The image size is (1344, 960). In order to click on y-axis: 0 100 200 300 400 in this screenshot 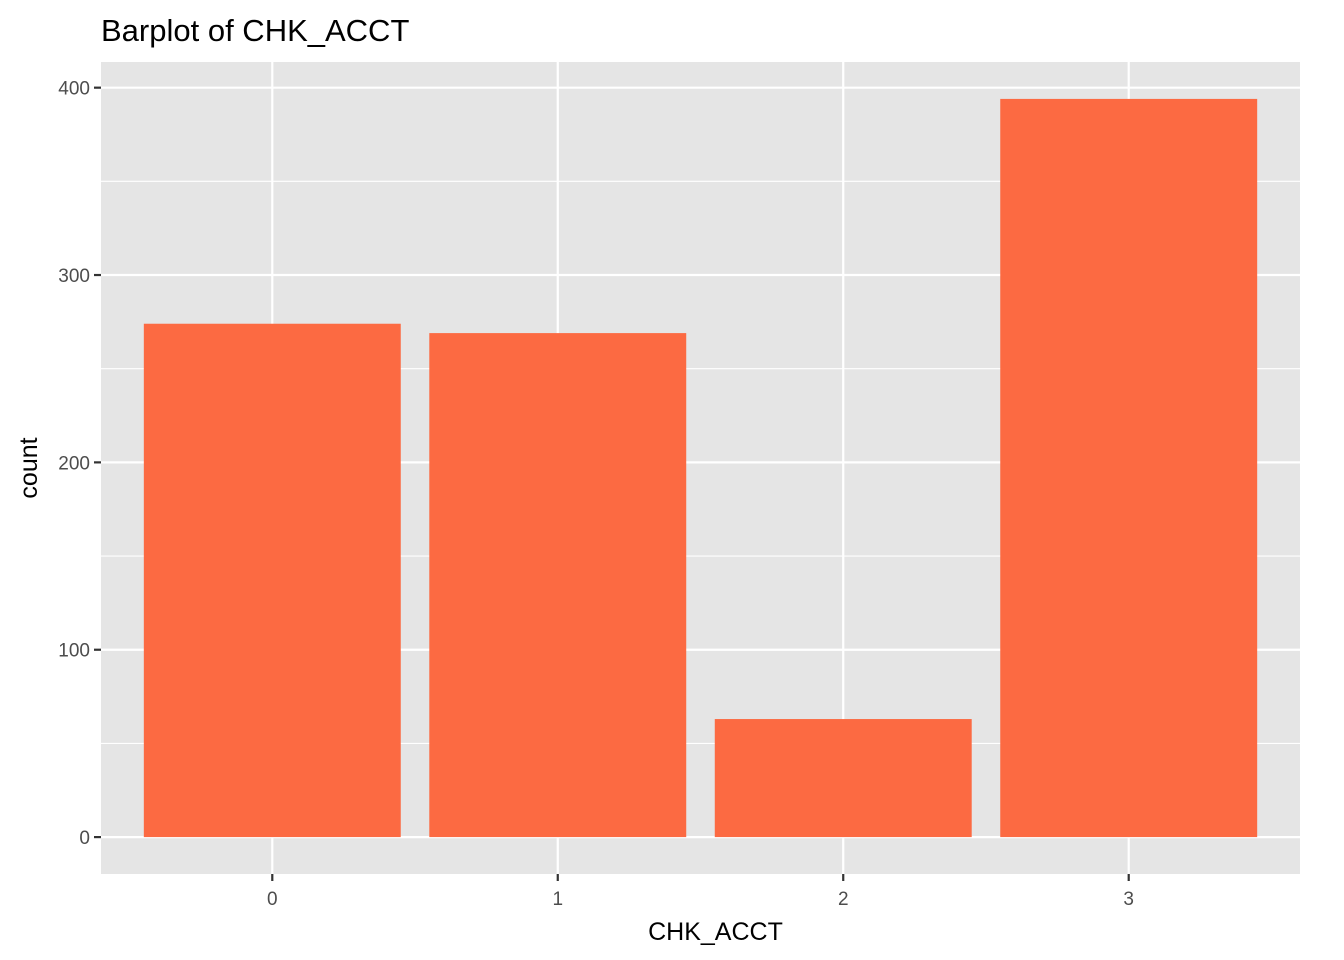, I will do `click(79, 464)`.